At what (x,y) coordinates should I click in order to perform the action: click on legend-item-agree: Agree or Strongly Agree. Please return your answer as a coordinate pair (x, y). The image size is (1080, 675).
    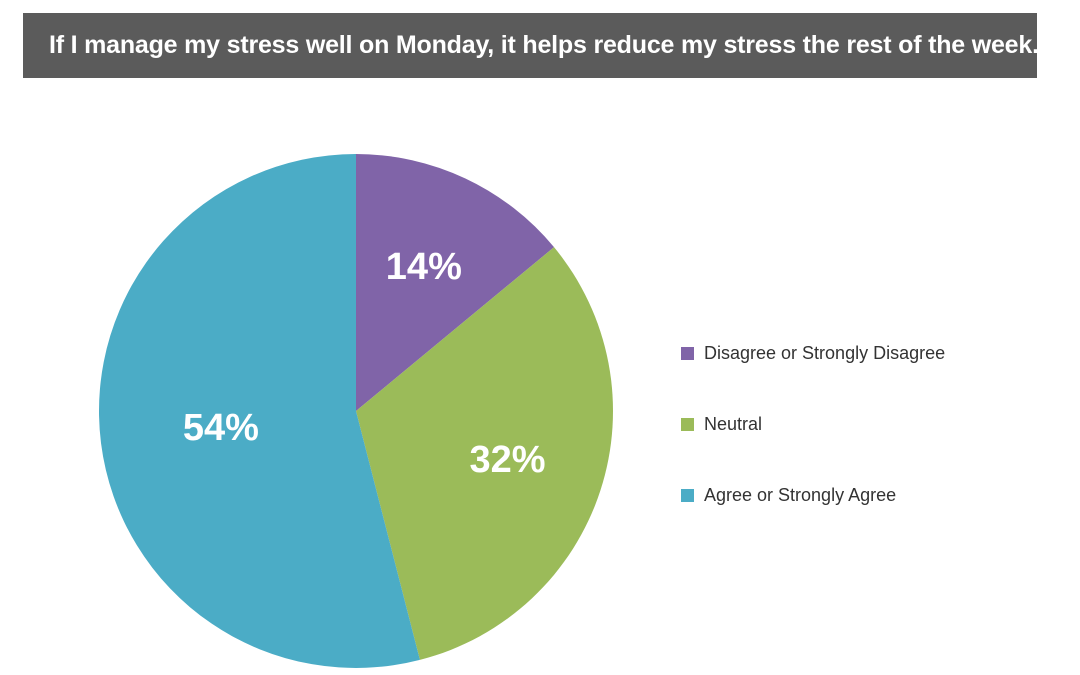
    Looking at the image, I should click on (813, 495).